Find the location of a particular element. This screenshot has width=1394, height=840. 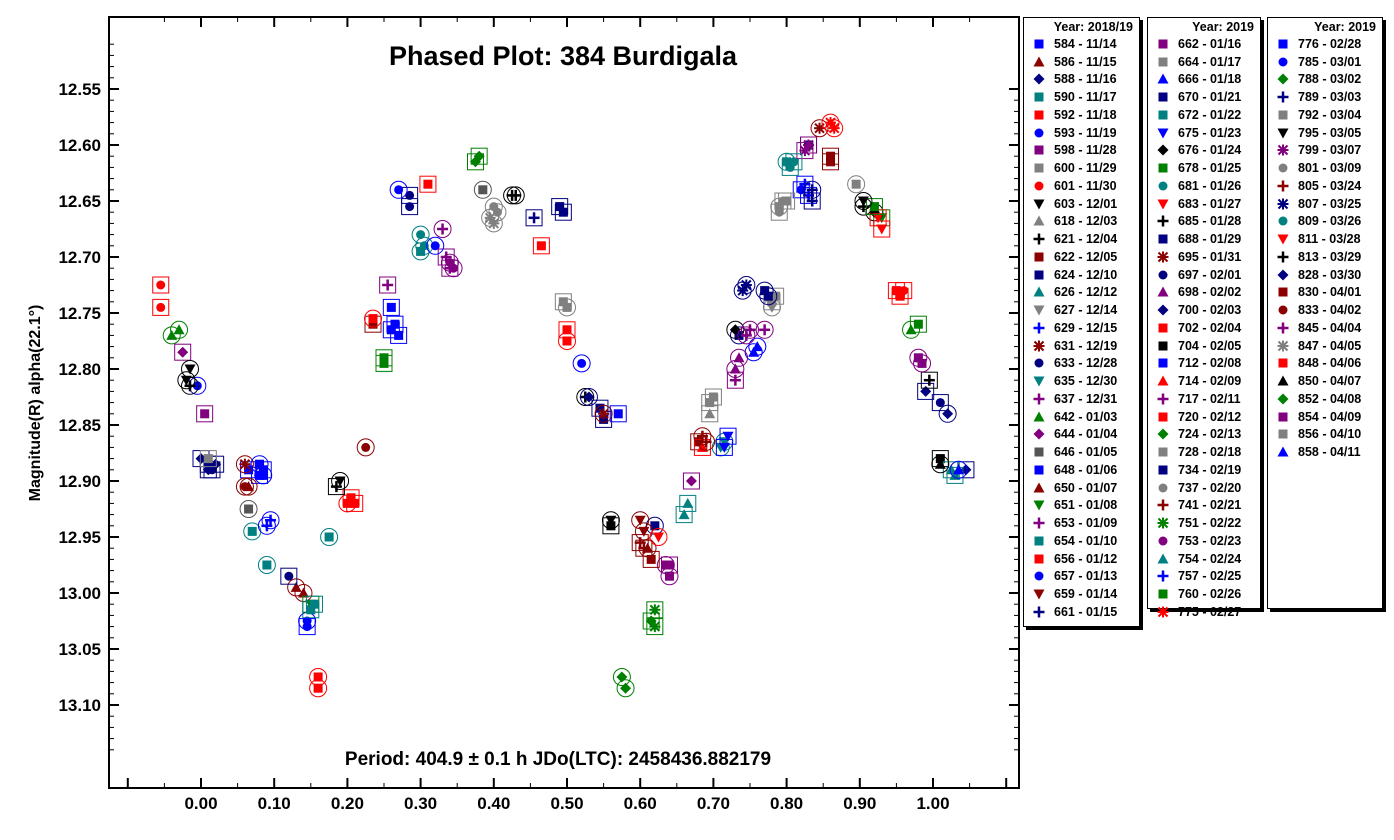

legend-label: 760 - 02/26 is located at coordinates (1210, 594).